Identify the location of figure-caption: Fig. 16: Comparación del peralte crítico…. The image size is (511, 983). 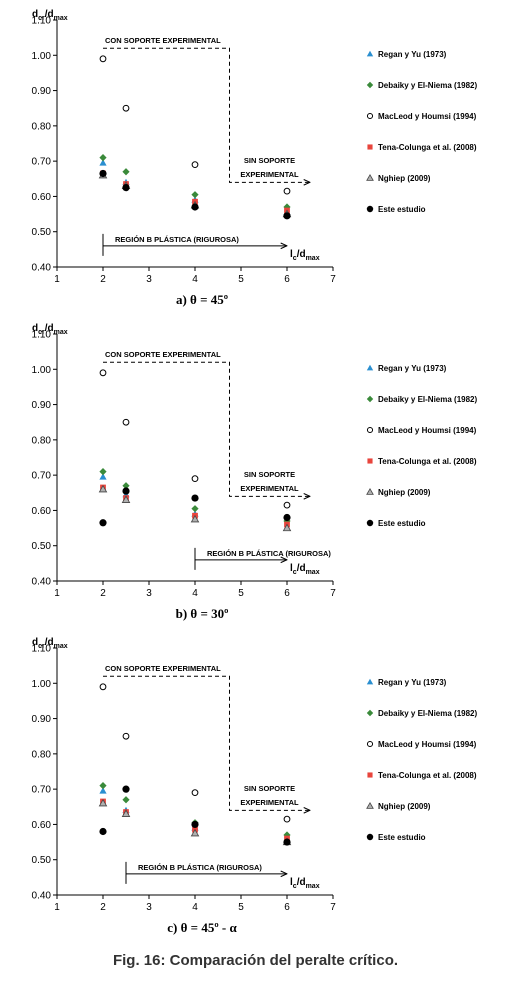
(255, 960).